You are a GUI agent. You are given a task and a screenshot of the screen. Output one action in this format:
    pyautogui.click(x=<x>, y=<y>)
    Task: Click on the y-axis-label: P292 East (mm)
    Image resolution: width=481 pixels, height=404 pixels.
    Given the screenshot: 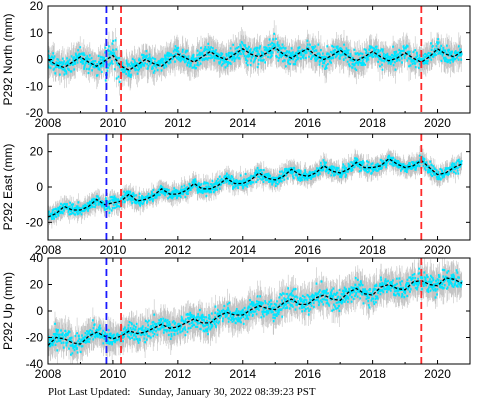 What is the action you would take?
    pyautogui.click(x=8, y=187)
    